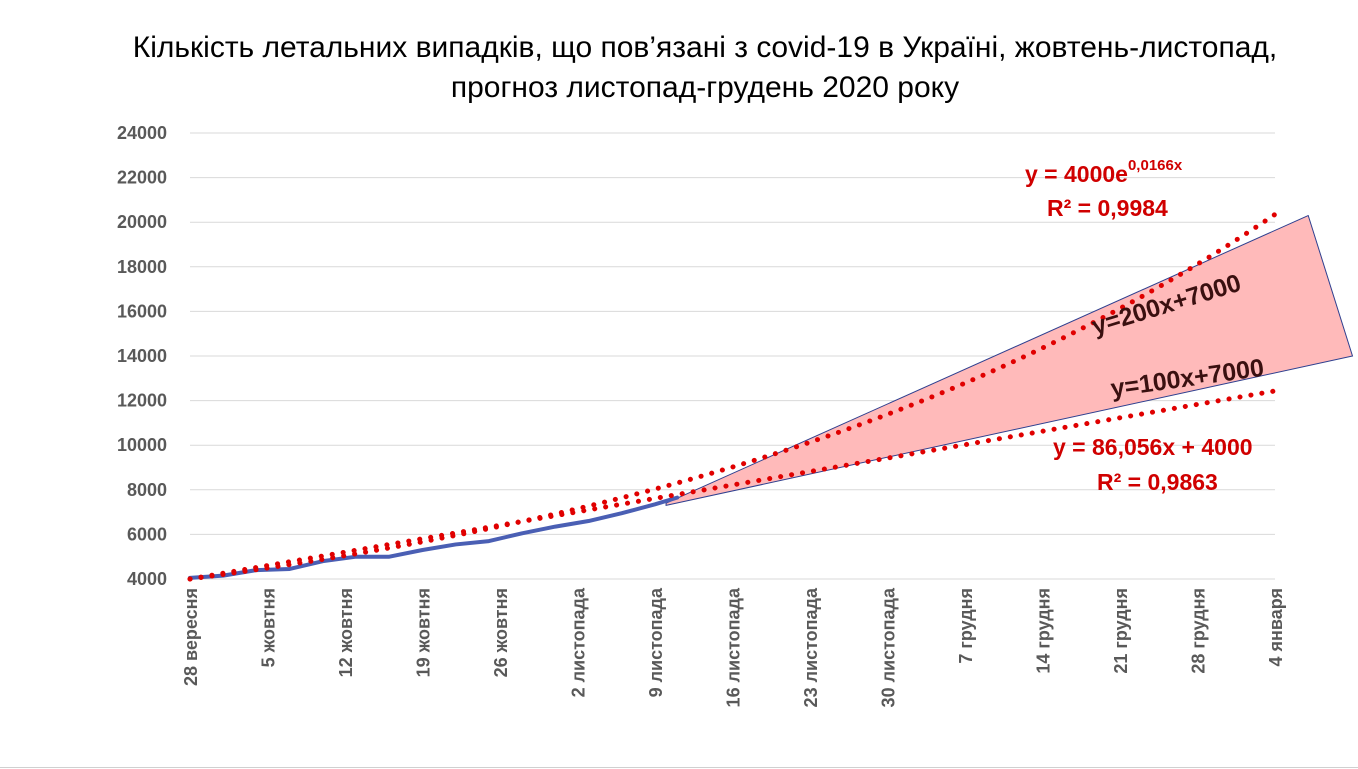 The width and height of the screenshot is (1358, 769). I want to click on x-tick-label: 21 грудня, so click(1121, 631).